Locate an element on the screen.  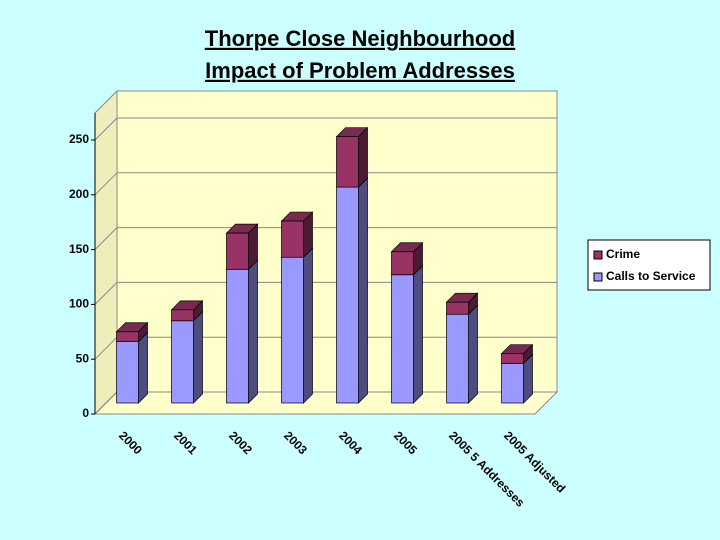
y-tick-label: 0 is located at coordinates (85, 413).